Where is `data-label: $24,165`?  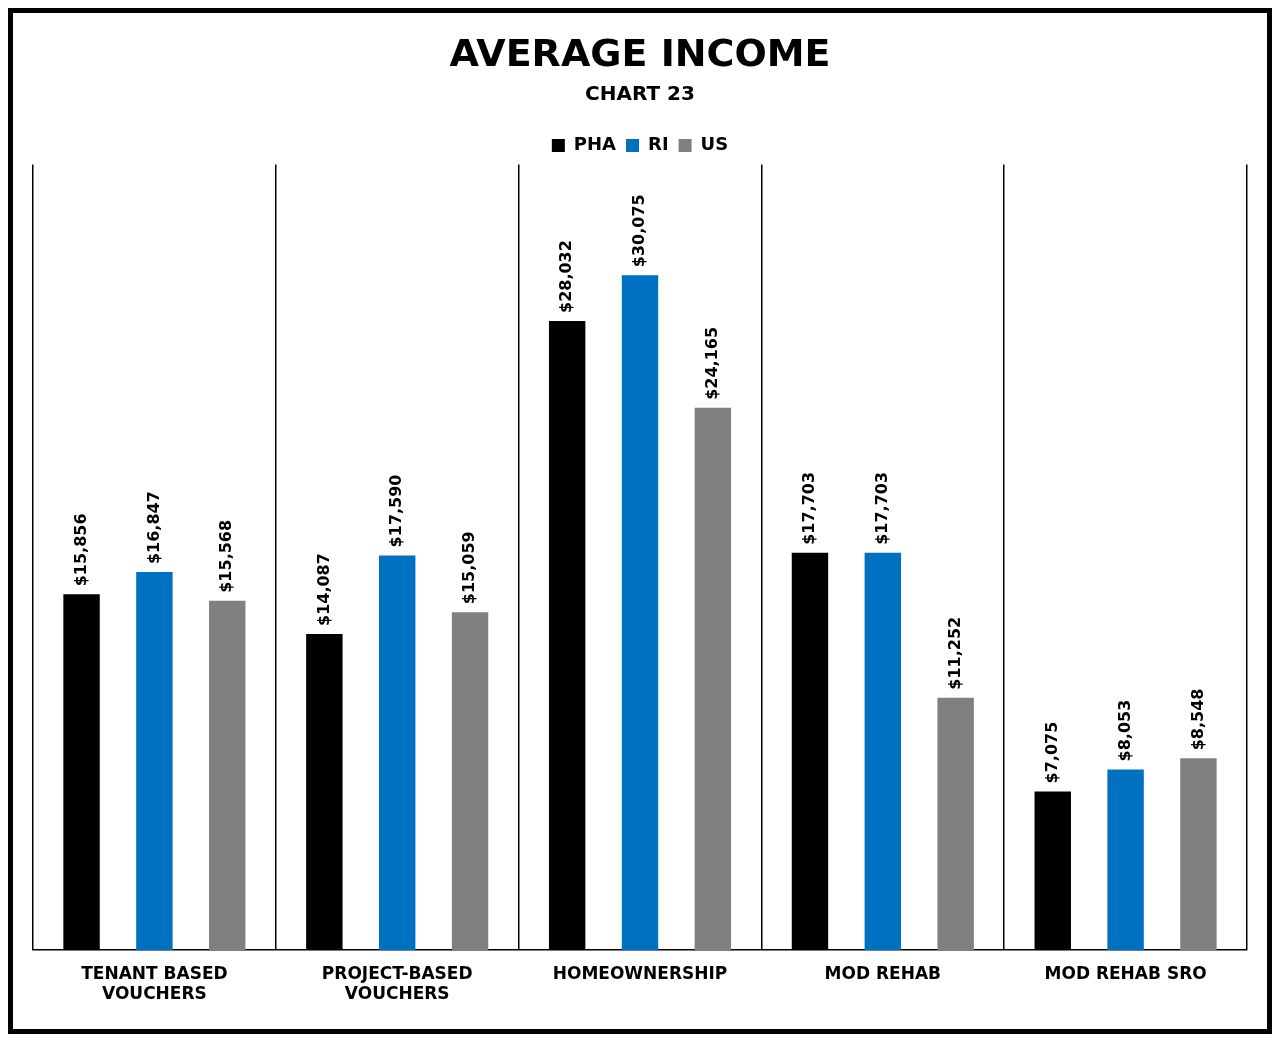
data-label: $24,165 is located at coordinates (711, 363).